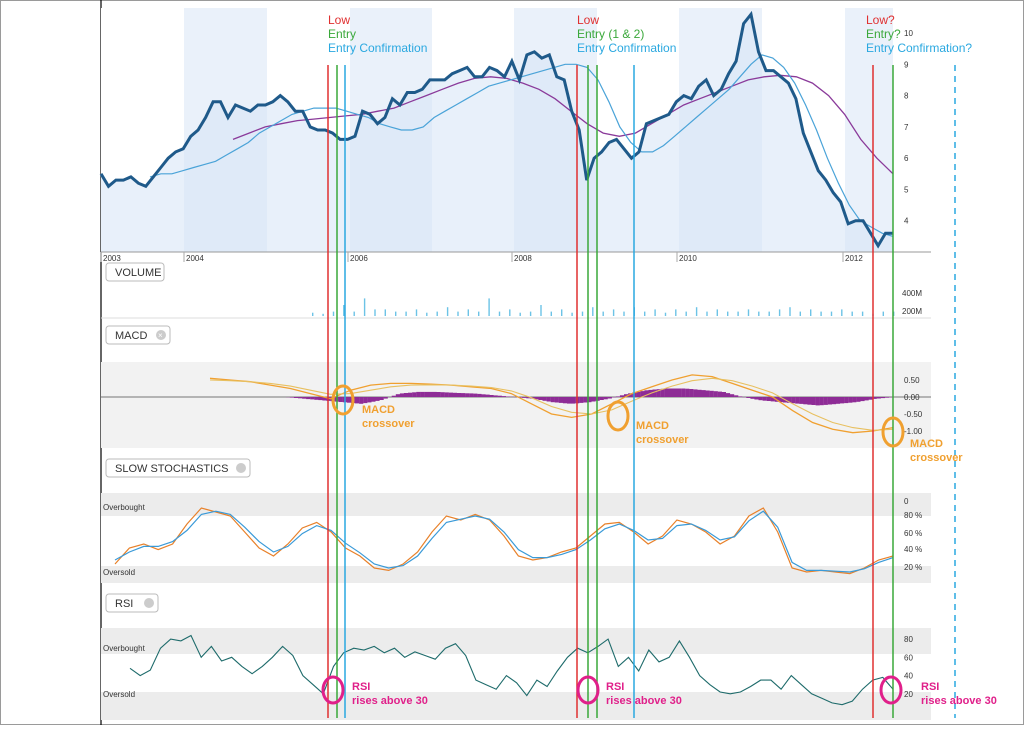 The image size is (1024, 730). I want to click on rsi-close-icon, so click(149, 603).